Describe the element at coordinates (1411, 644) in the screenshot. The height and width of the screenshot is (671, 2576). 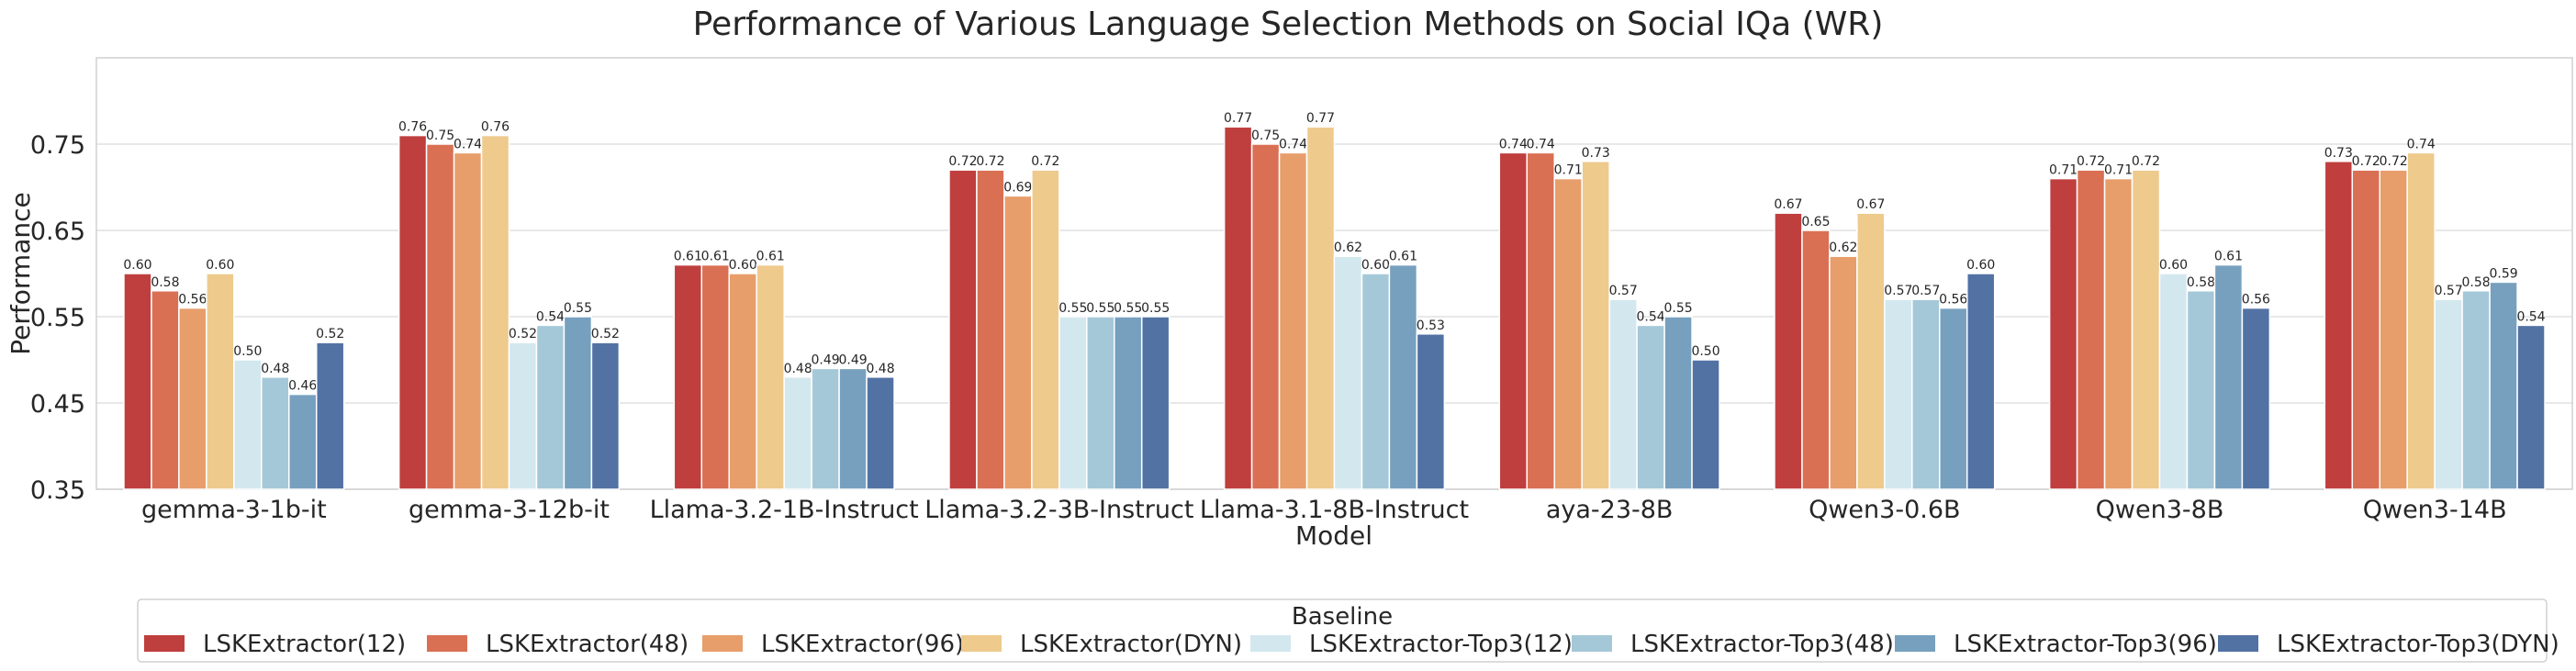
I see `legend-item: LSKExtractor-Top3(12)` at that location.